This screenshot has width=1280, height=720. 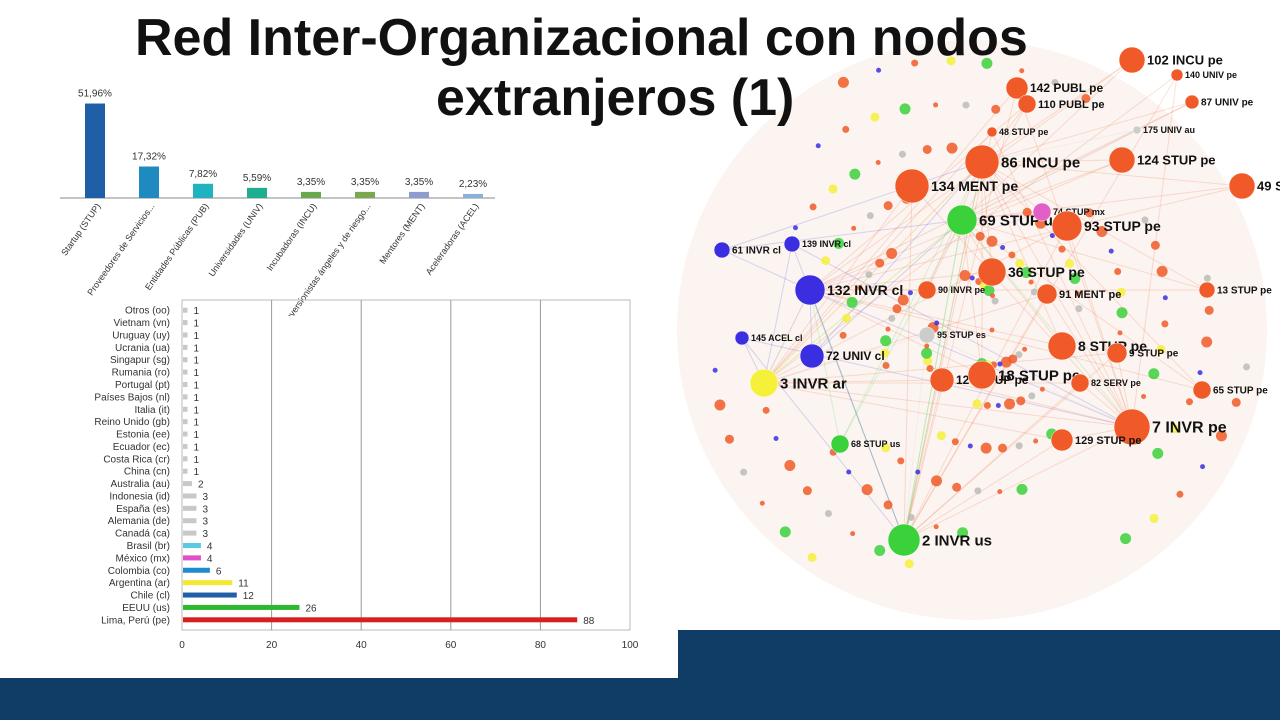 What do you see at coordinates (1244, 291) in the screenshot?
I see `network-node-label: 13 STUP pe` at bounding box center [1244, 291].